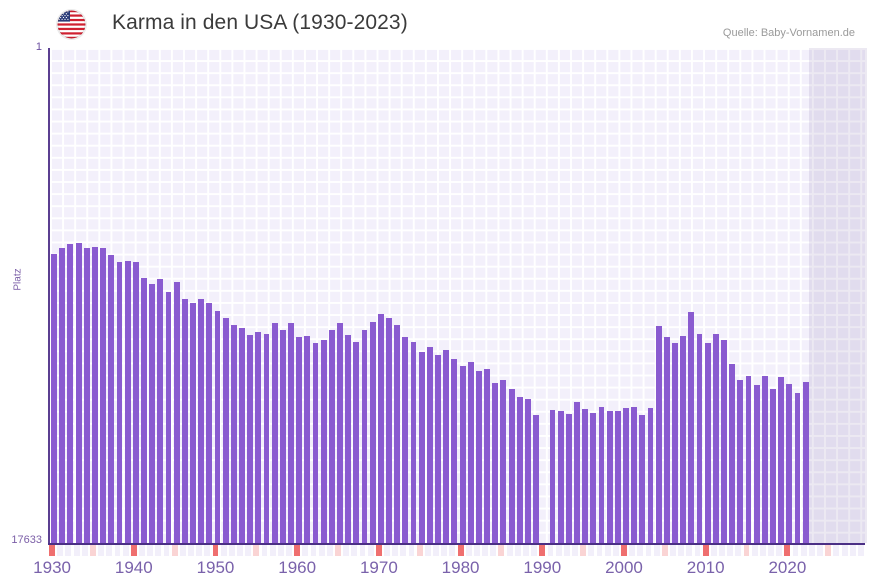 This screenshot has width=873, height=587. I want to click on bar-1985, so click(503, 461).